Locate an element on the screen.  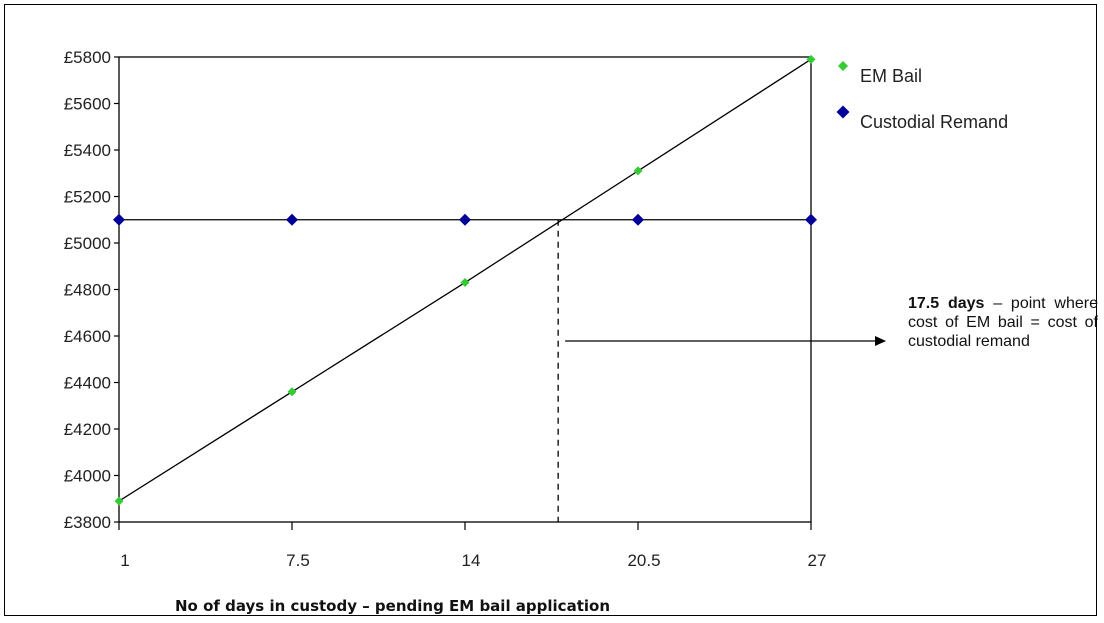
x-tick-label: 20.5 is located at coordinates (643, 560).